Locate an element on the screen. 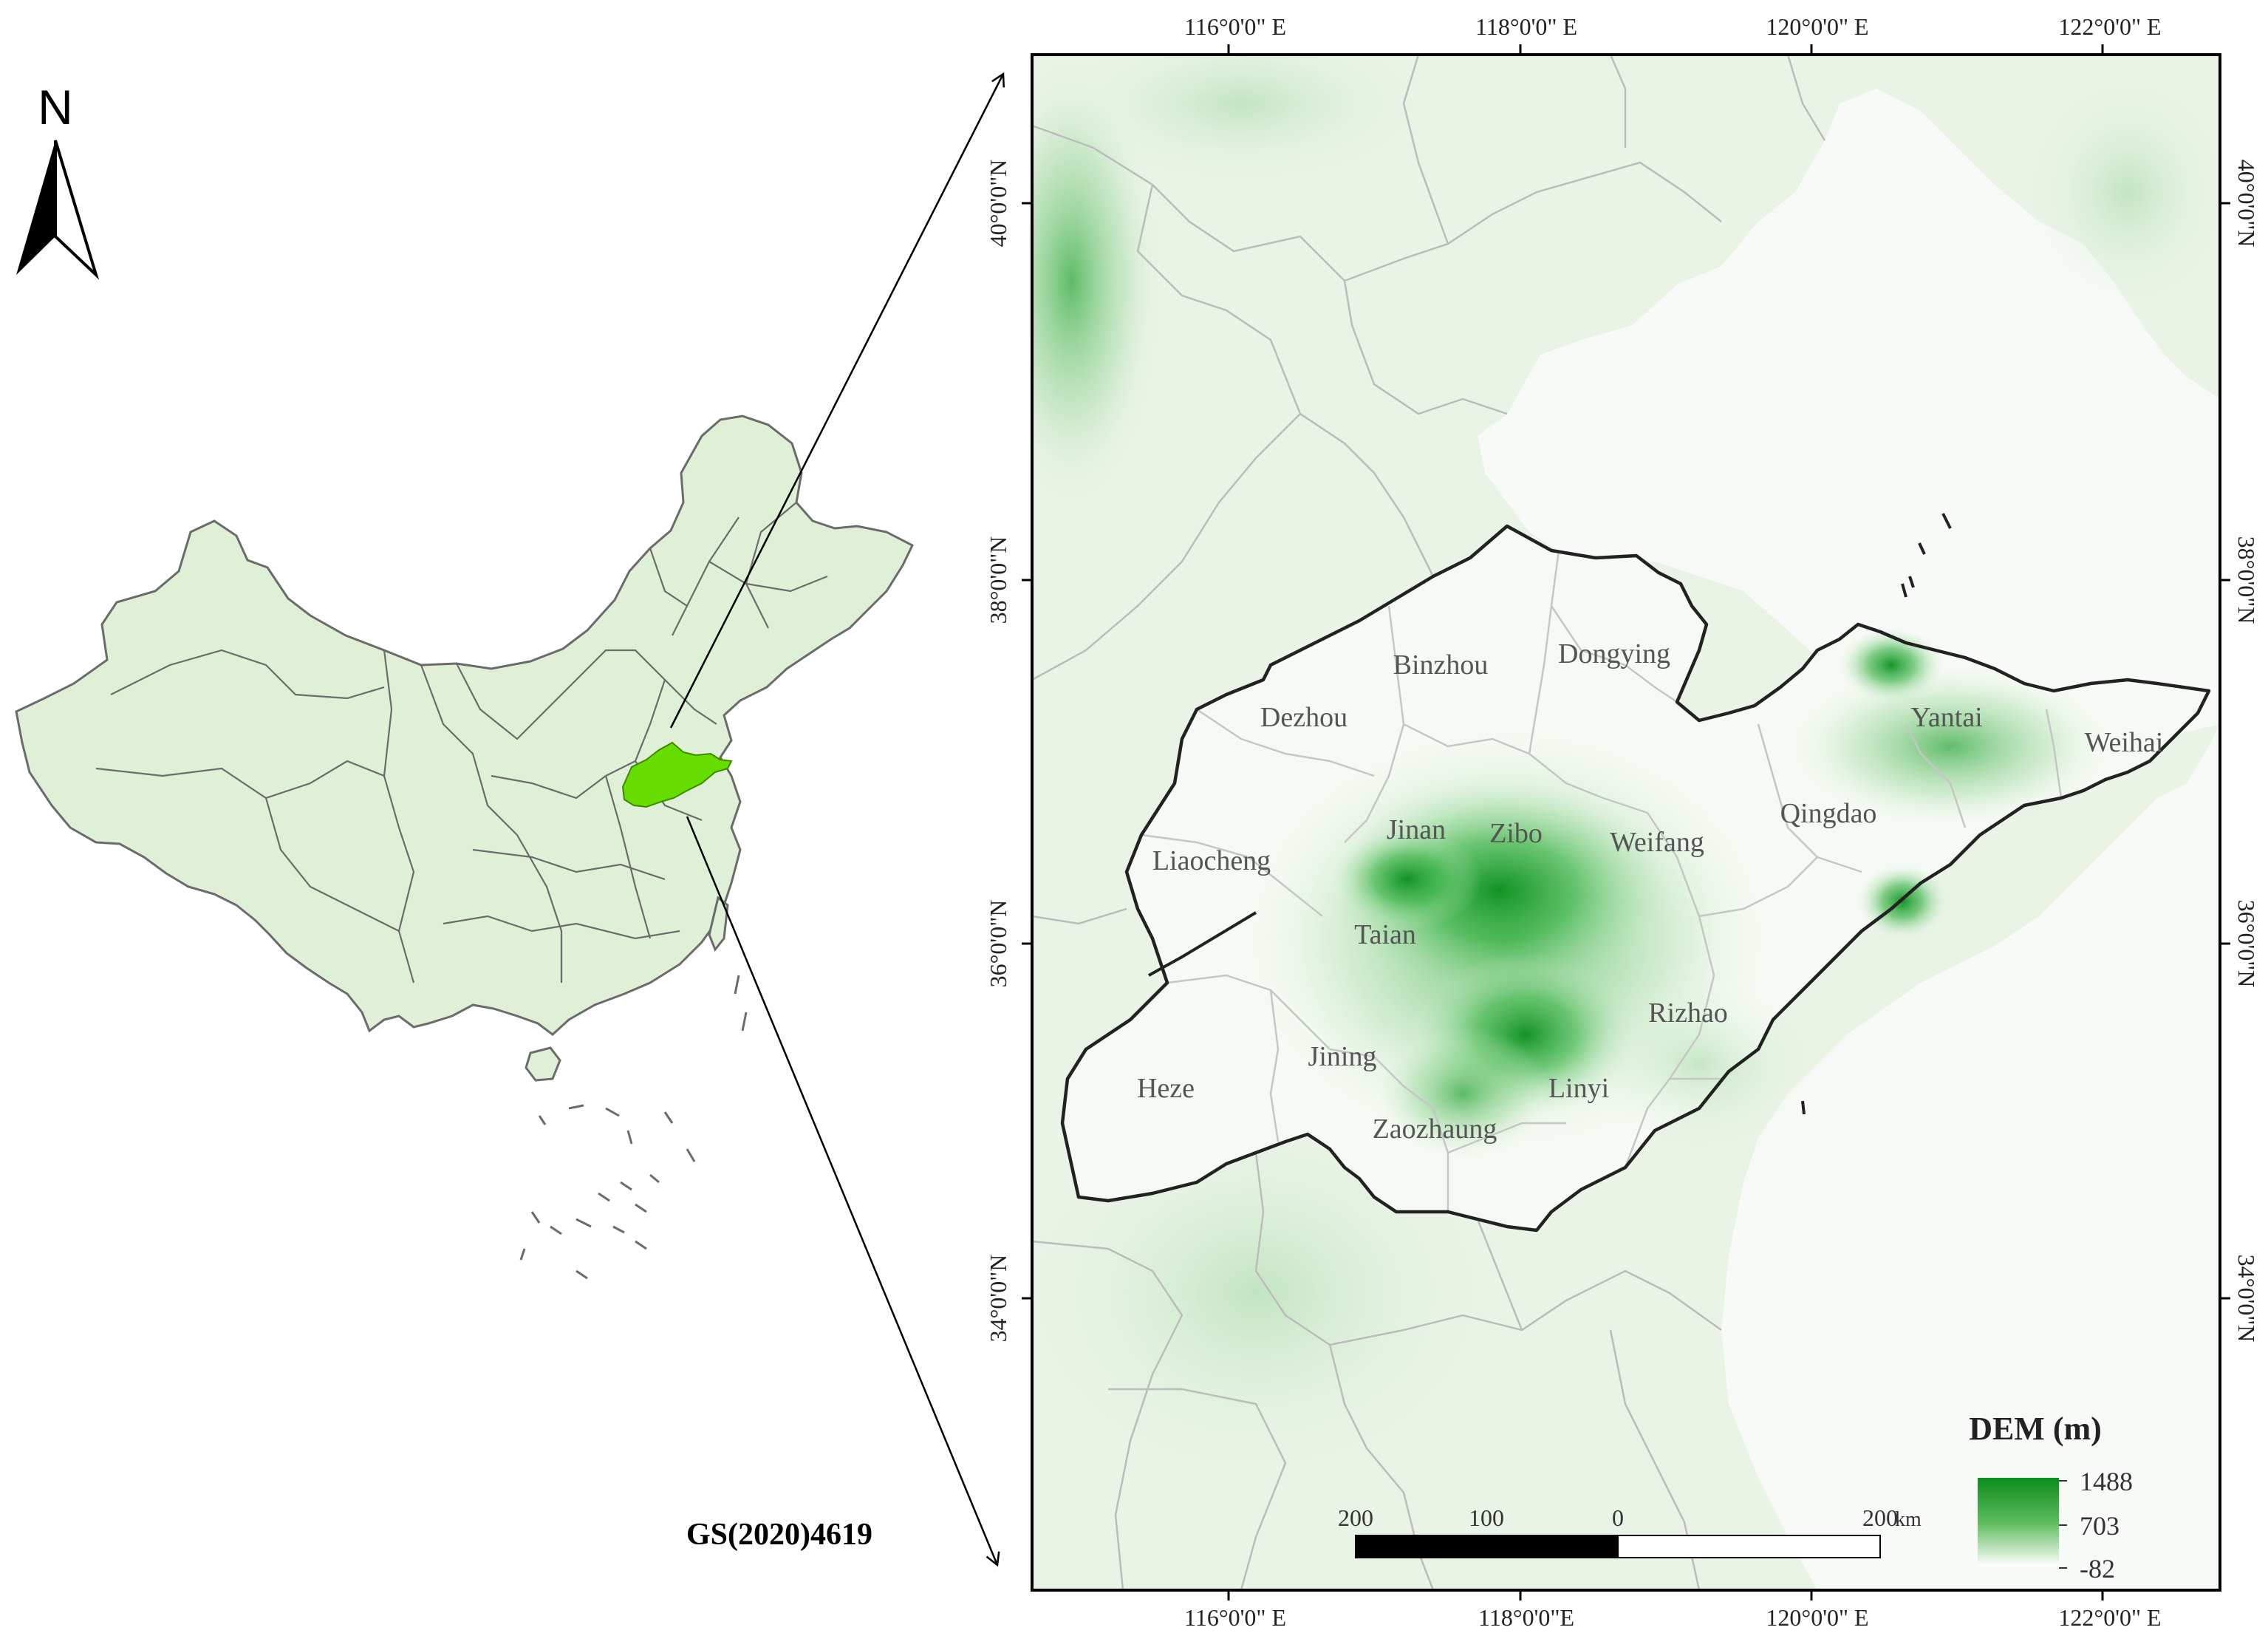 Image resolution: width=2268 pixels, height=1650 pixels. connector-arrow-top is located at coordinates (837, 400).